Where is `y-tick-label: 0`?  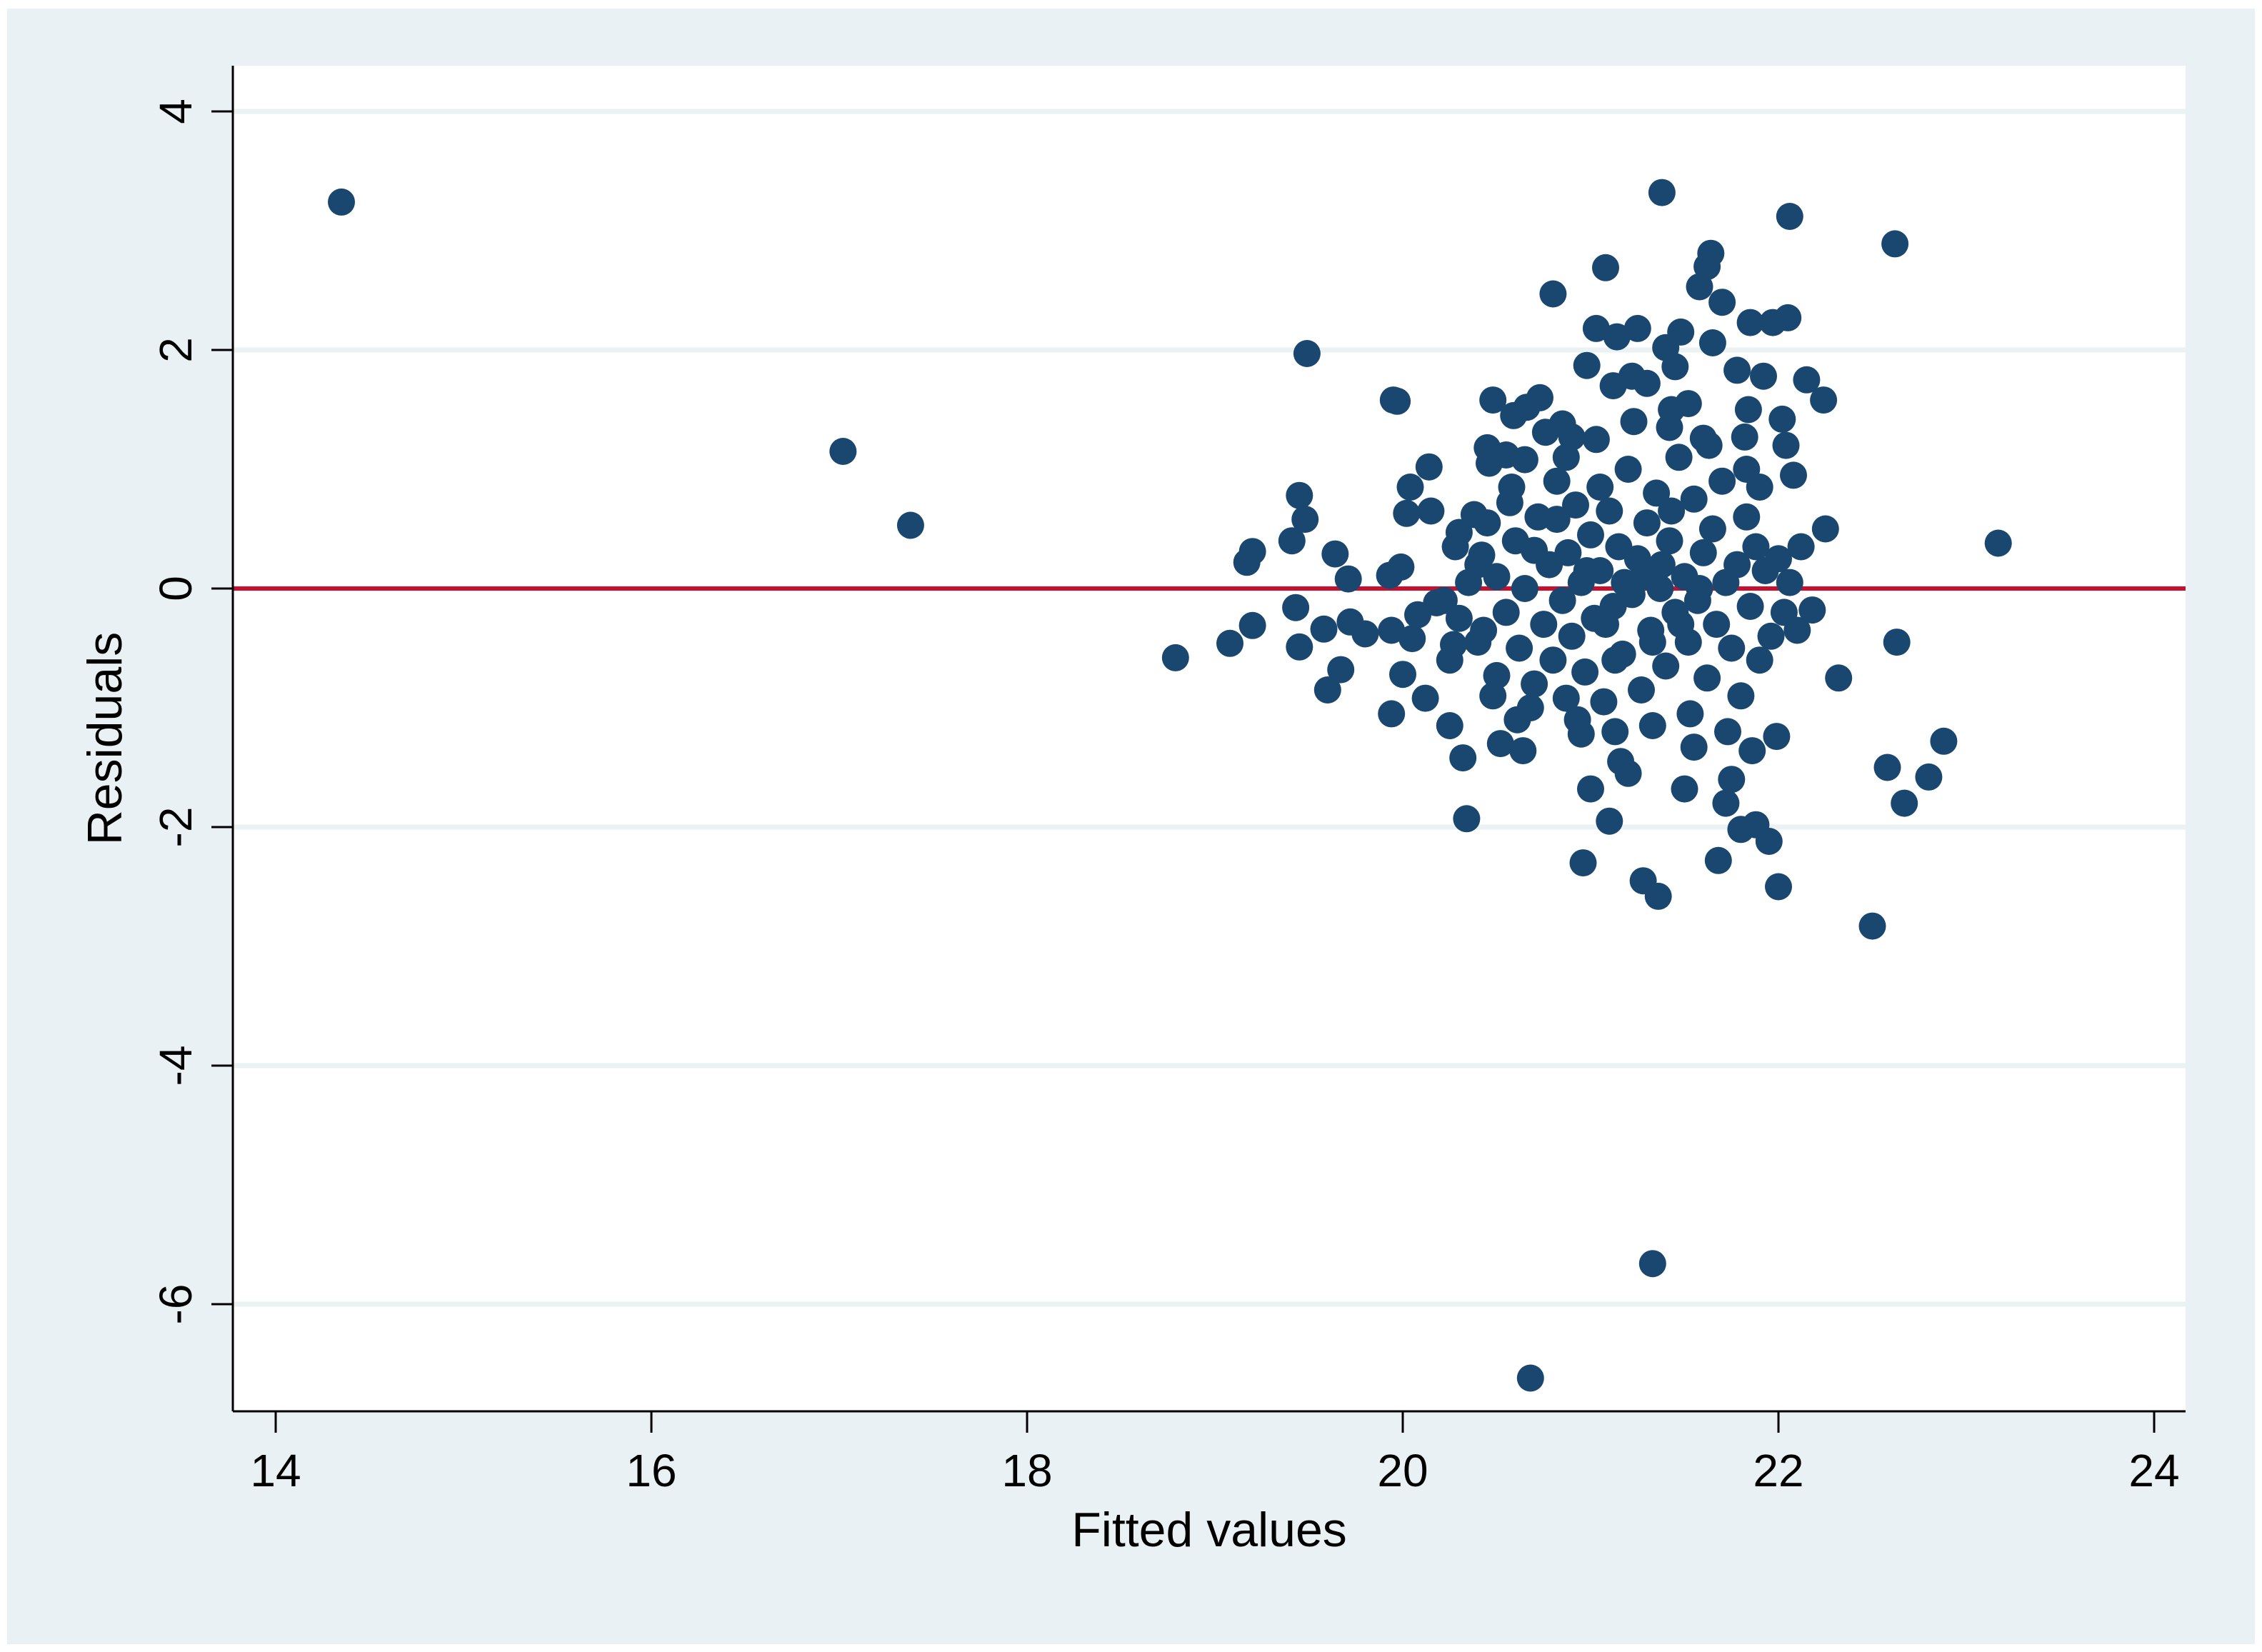
y-tick-label: 0 is located at coordinates (176, 588).